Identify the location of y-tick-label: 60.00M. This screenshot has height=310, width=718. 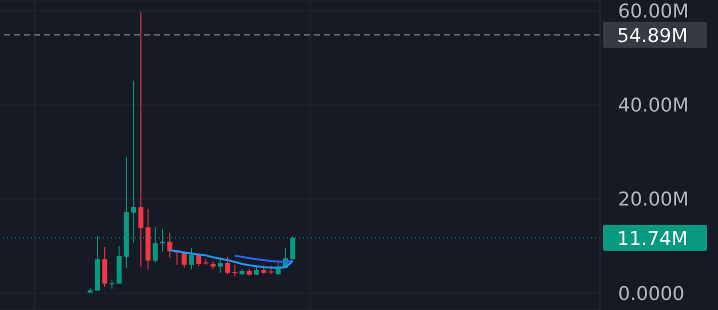
(653, 11).